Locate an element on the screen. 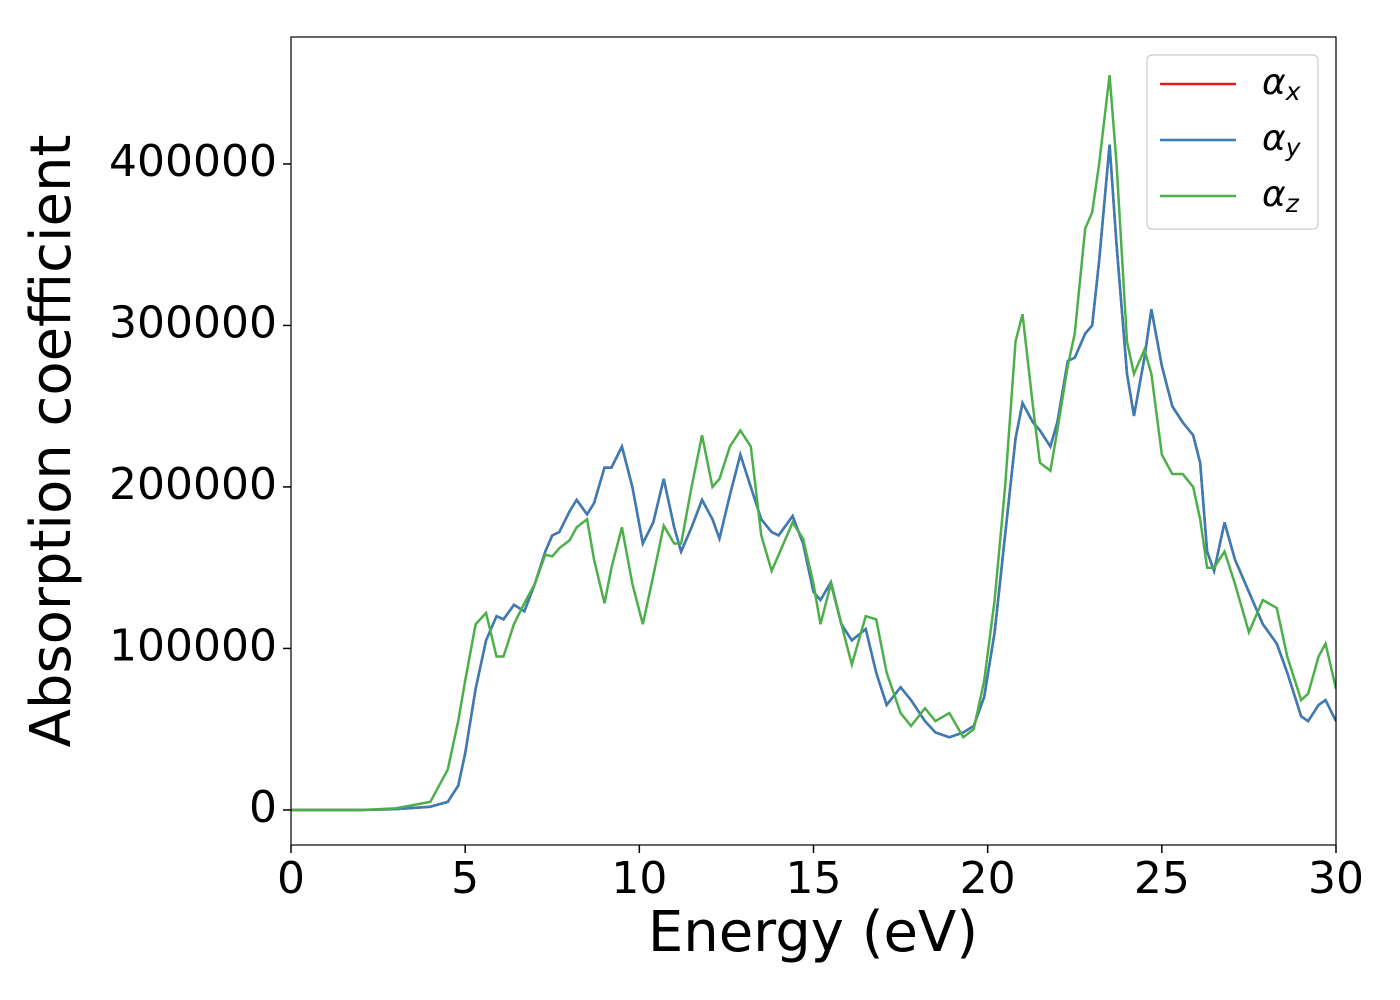 The width and height of the screenshot is (1400, 1000). x-tick-label: 20 is located at coordinates (988, 878).